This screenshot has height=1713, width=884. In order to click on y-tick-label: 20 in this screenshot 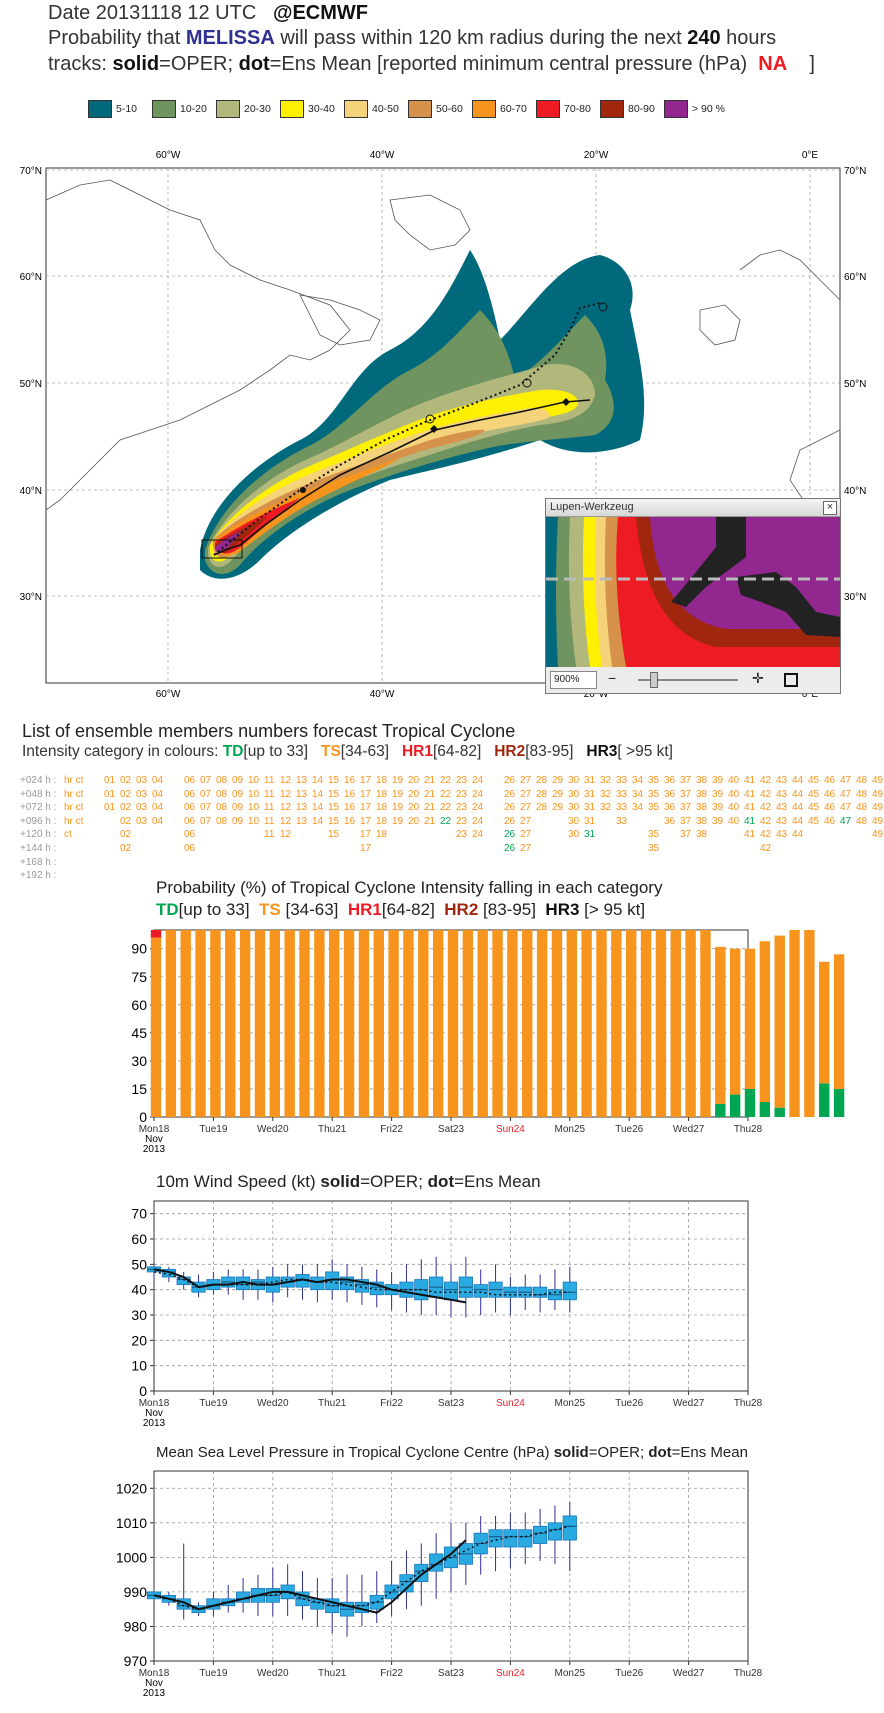, I will do `click(139, 1340)`.